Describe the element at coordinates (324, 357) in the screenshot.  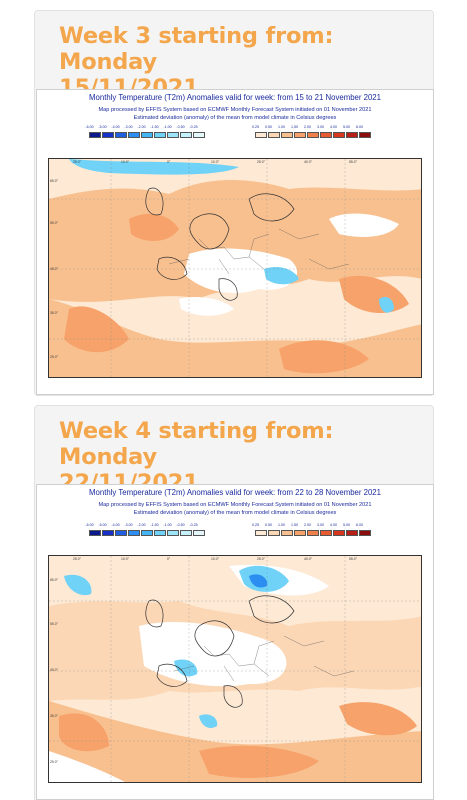
I see `warm-patch-africa` at that location.